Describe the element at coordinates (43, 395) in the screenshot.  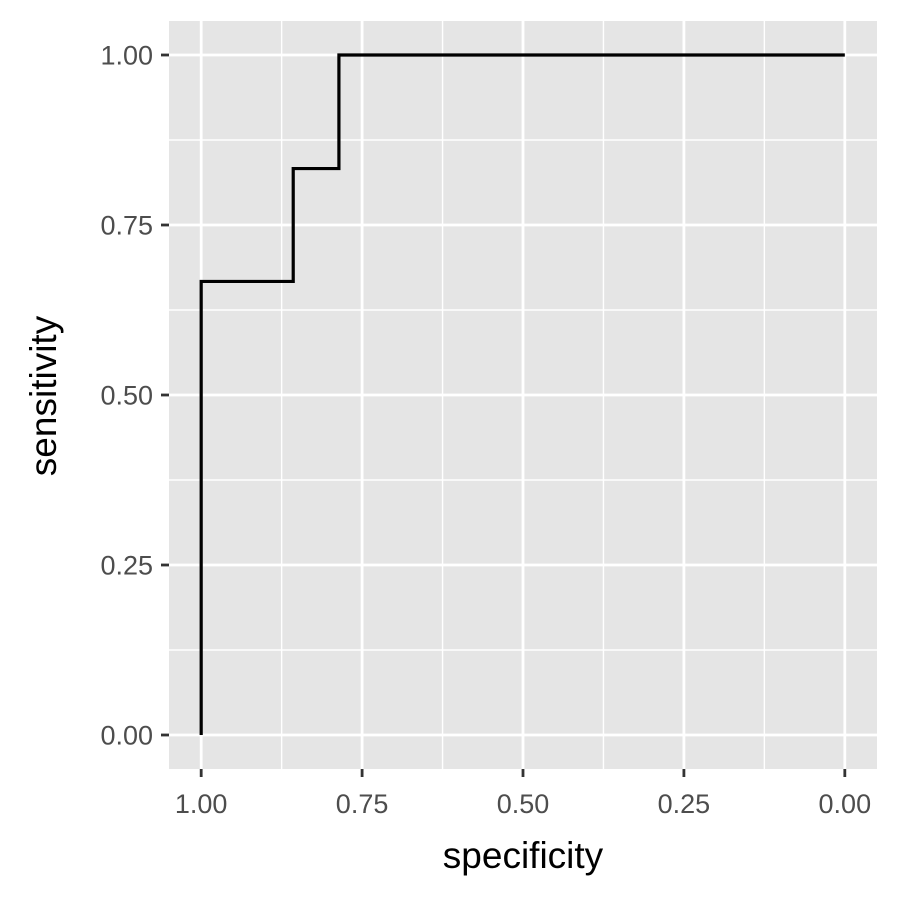
I see `y-axis-title: sensitivity` at that location.